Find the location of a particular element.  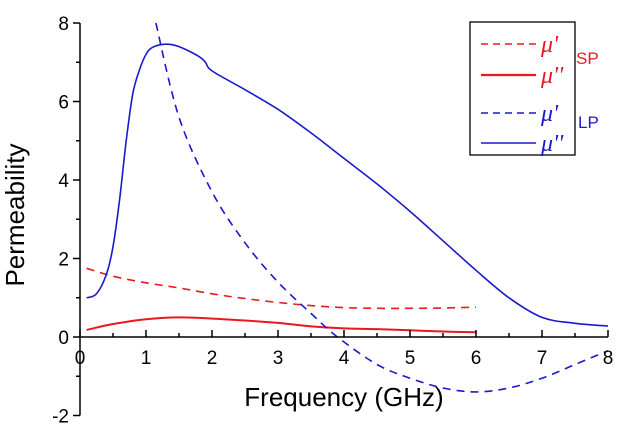

x-tick-label: 1 is located at coordinates (146, 358).